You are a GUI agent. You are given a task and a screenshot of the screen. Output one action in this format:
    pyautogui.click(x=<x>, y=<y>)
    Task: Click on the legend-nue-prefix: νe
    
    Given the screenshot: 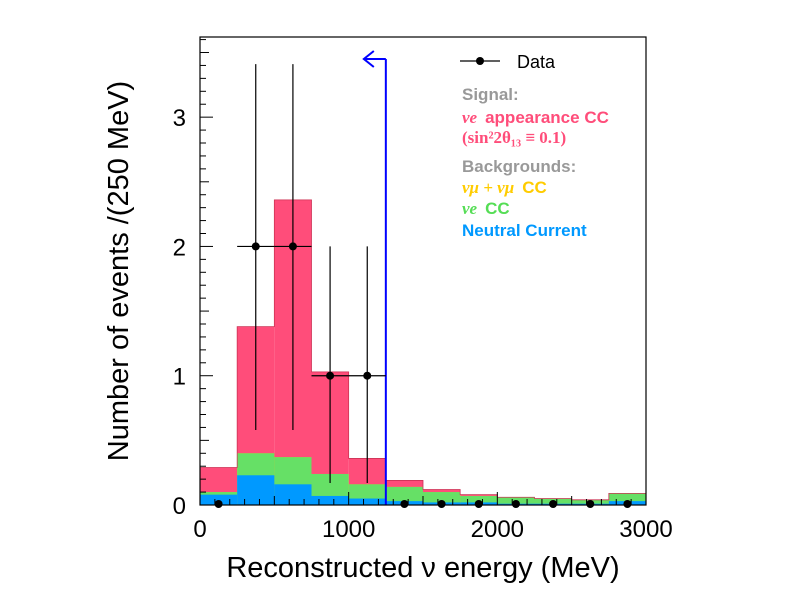 What is the action you would take?
    pyautogui.click(x=470, y=208)
    